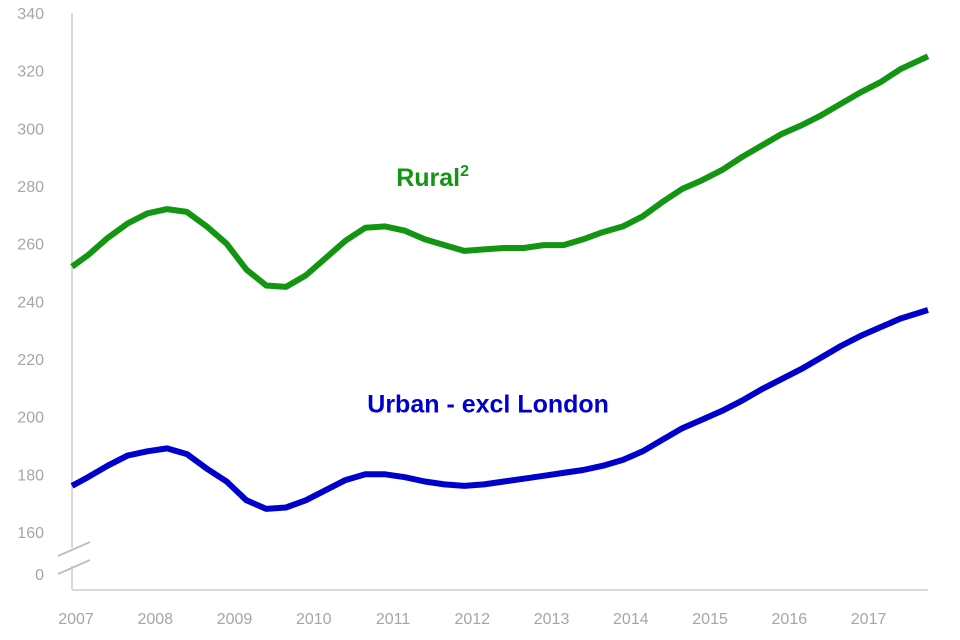  Describe the element at coordinates (30, 245) in the screenshot. I see `y-tick-label: 260` at that location.